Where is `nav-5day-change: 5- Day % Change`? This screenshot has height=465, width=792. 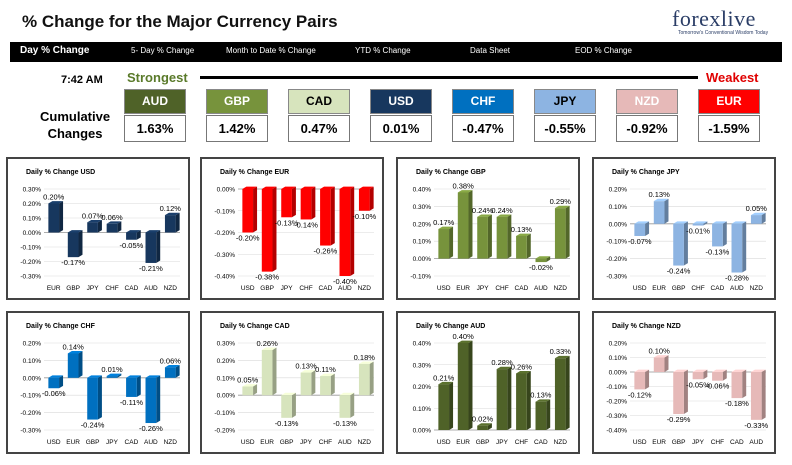 nav-5day-change: 5- Day % Change is located at coordinates (163, 50).